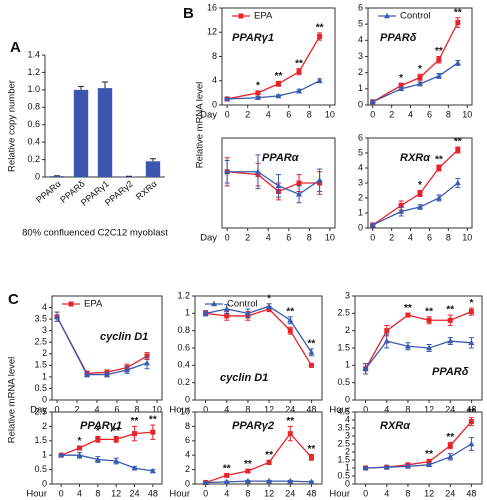 This screenshot has width=487, height=500. What do you see at coordinates (185, 411) in the screenshot?
I see `y-tick-label: 10` at bounding box center [185, 411].